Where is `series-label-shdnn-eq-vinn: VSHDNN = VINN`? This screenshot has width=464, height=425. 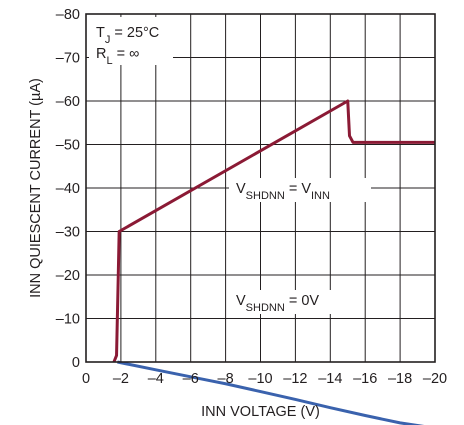
series-label-shdnn-eq-vinn: VSHDNN = VINN is located at coordinates (300, 190).